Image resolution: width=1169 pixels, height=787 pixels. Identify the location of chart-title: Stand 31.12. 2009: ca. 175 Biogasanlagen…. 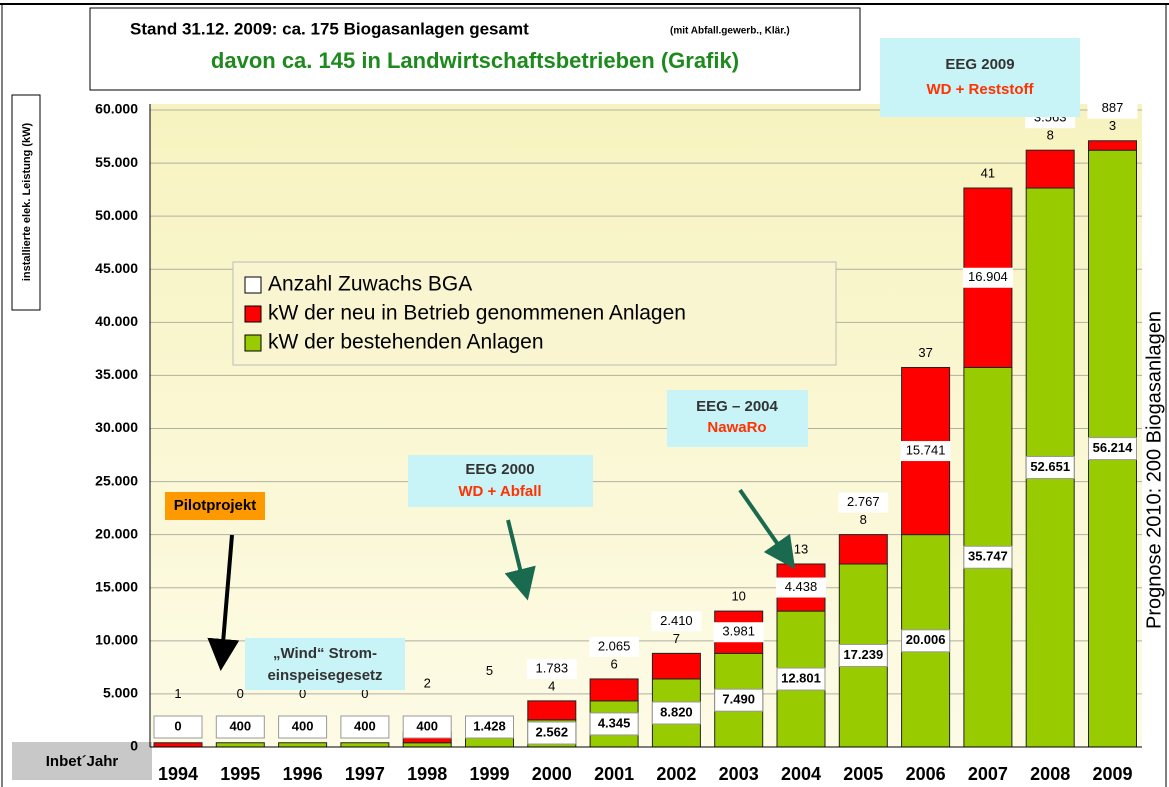
(329, 28).